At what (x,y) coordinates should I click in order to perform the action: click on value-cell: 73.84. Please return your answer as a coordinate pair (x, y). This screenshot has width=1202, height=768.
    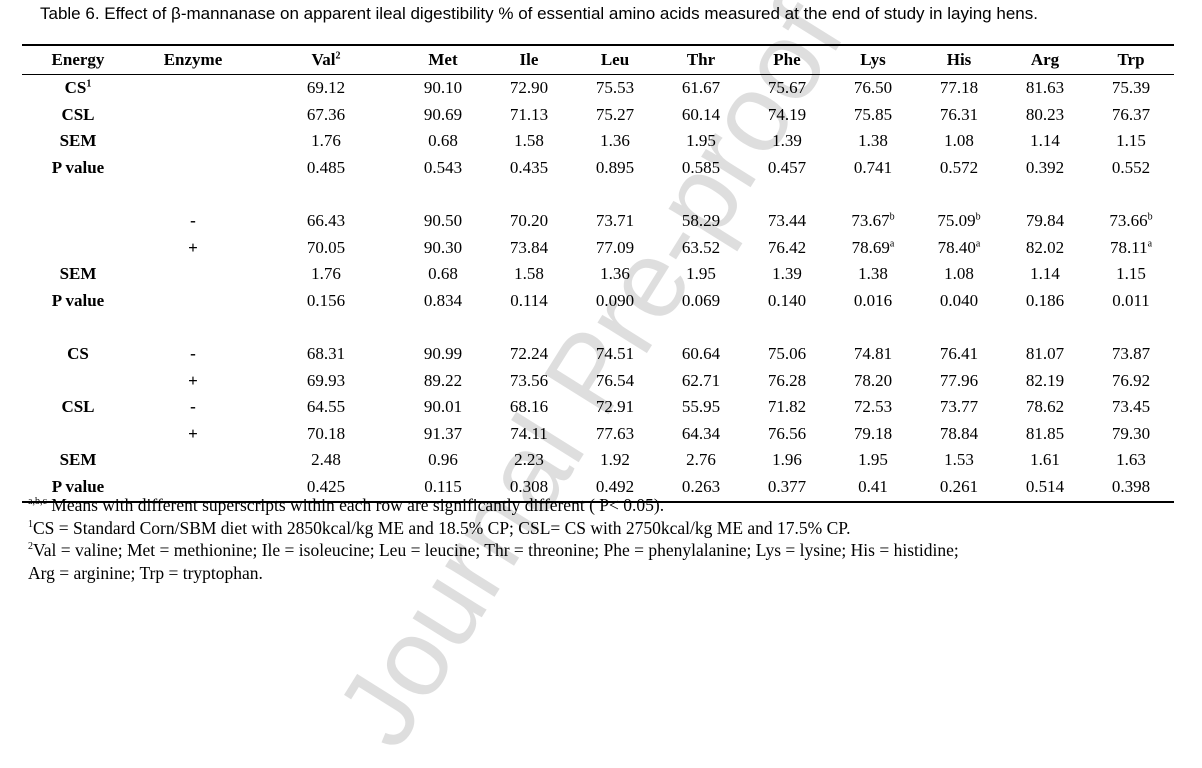
    Looking at the image, I should click on (529, 248).